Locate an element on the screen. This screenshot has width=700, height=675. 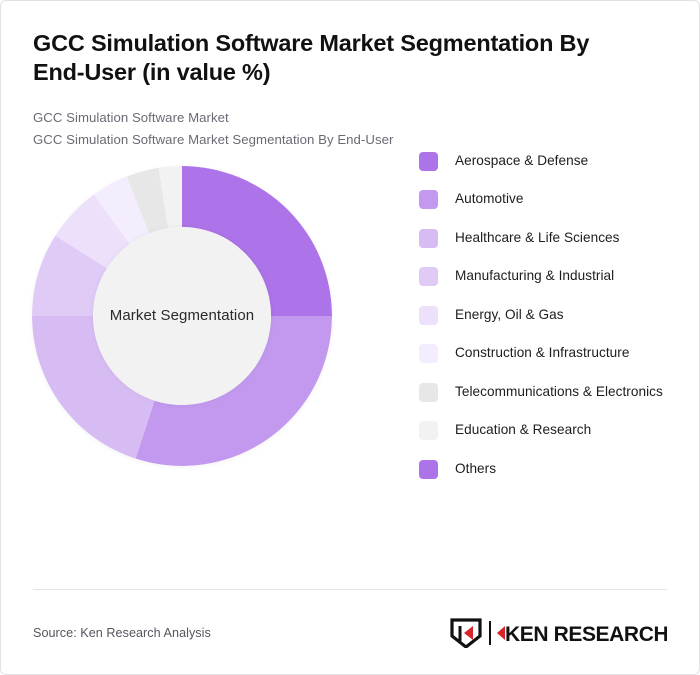
legend-item: Automotive is located at coordinates (546, 199).